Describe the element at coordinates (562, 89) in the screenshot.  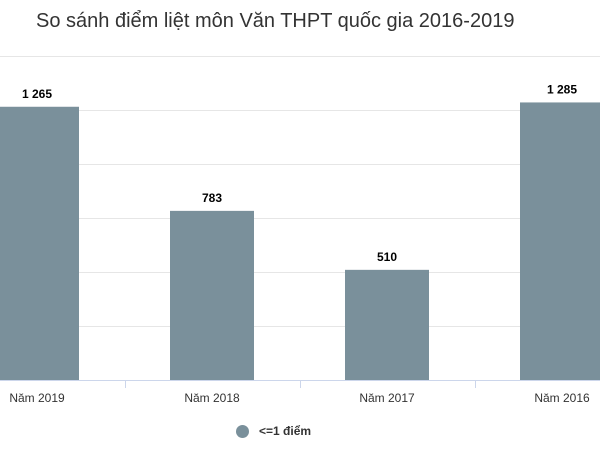
I see `data-label: 1 285` at that location.